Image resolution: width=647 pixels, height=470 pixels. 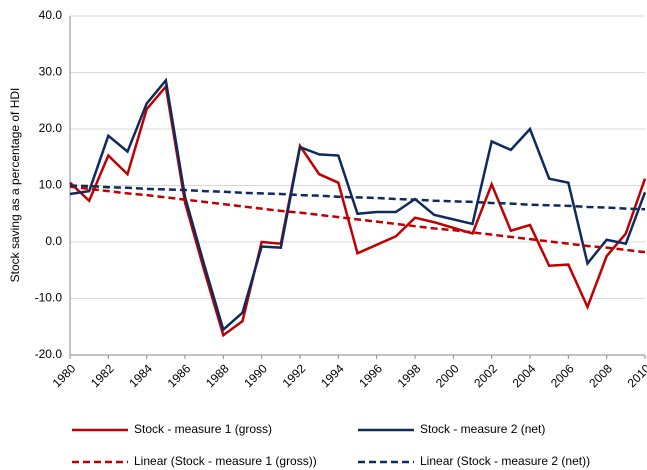 What do you see at coordinates (179, 375) in the screenshot?
I see `x-tick-label: 1986` at bounding box center [179, 375].